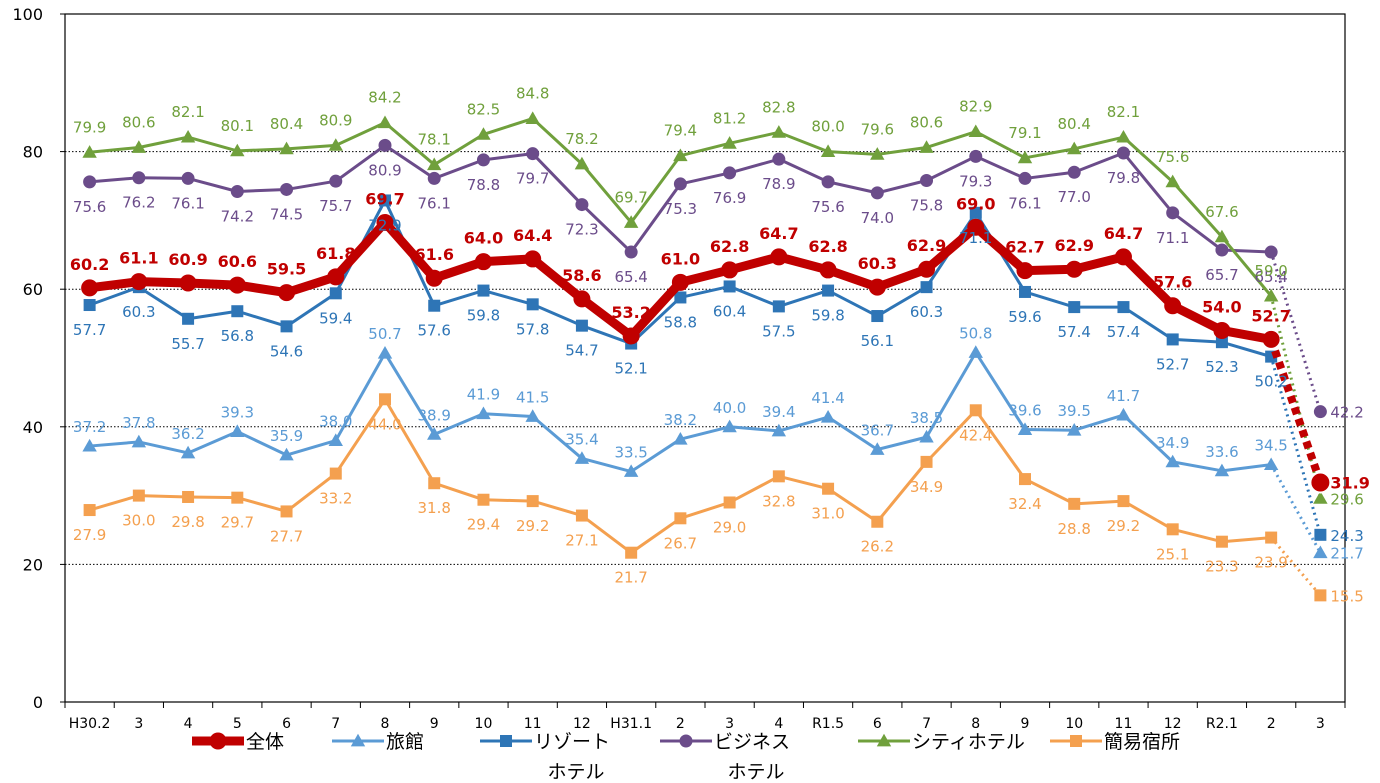 This screenshot has height=783, width=1380. Describe the element at coordinates (926, 205) in the screenshot. I see `data-label: 75.8` at that location.